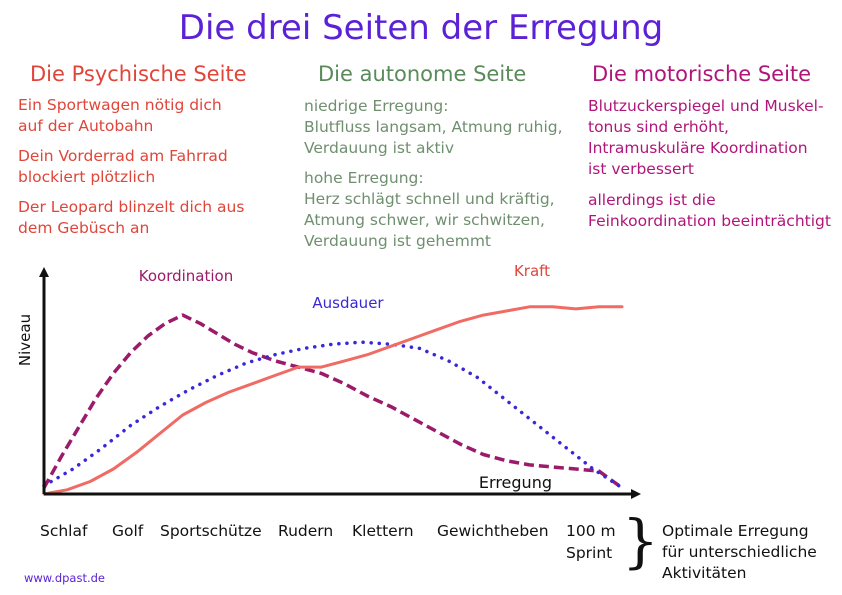 Image resolution: width=842 pixels, height=595 pixels. Describe the element at coordinates (652, 200) in the screenshot. I see `motor-line: allerdings ist die` at that location.